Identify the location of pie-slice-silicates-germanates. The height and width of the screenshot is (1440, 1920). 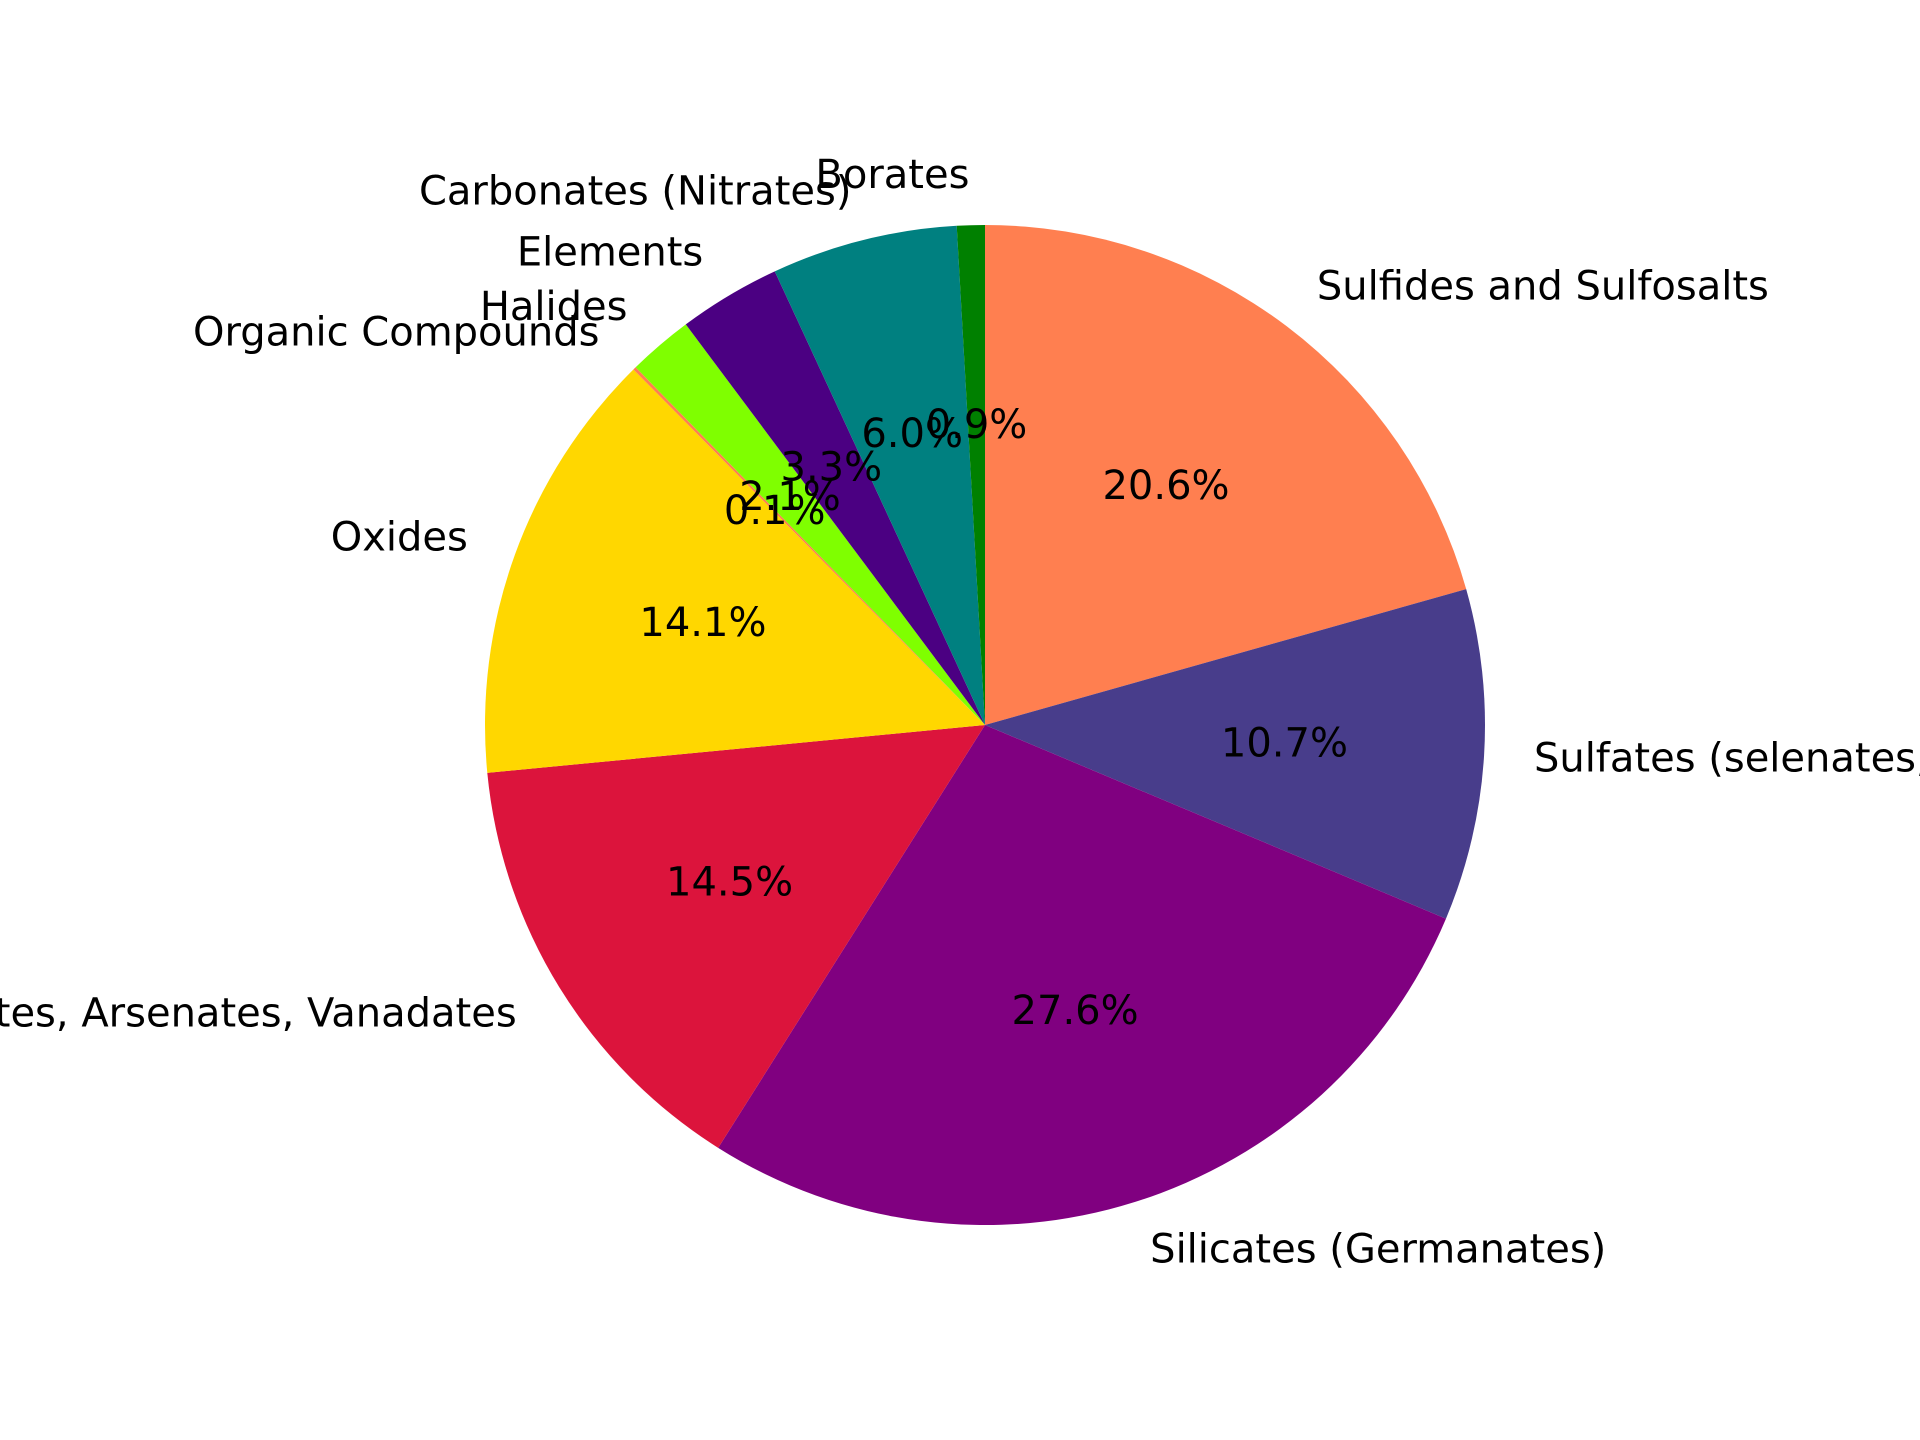
(1082, 975).